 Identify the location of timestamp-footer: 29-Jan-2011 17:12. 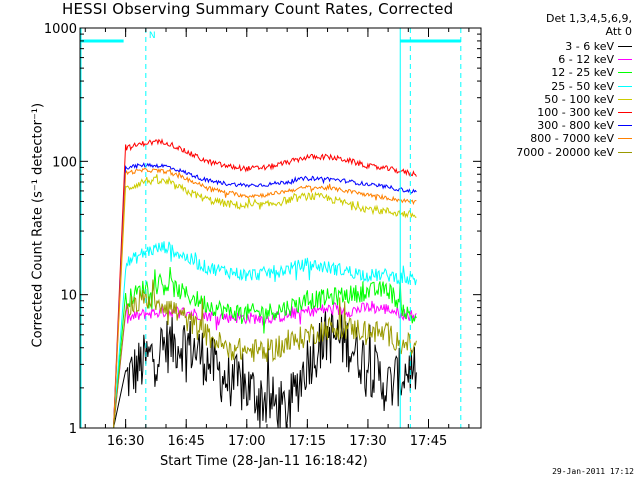
(593, 471).